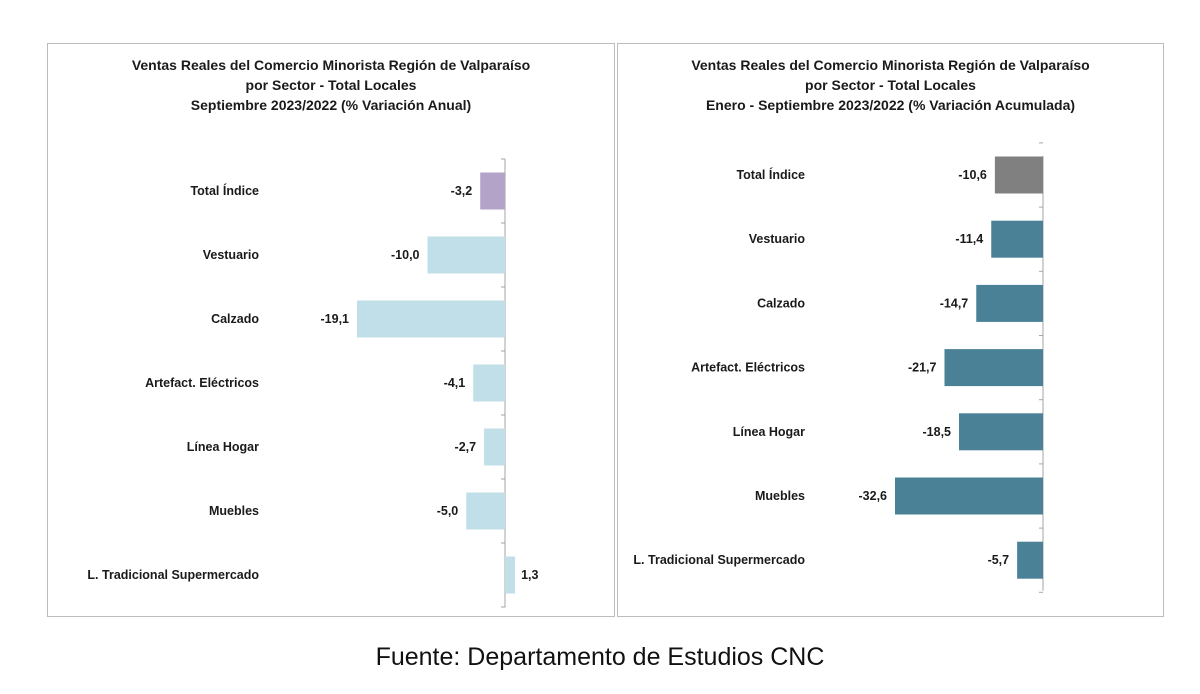  What do you see at coordinates (972, 175) in the screenshot?
I see `data-label: -10,6` at bounding box center [972, 175].